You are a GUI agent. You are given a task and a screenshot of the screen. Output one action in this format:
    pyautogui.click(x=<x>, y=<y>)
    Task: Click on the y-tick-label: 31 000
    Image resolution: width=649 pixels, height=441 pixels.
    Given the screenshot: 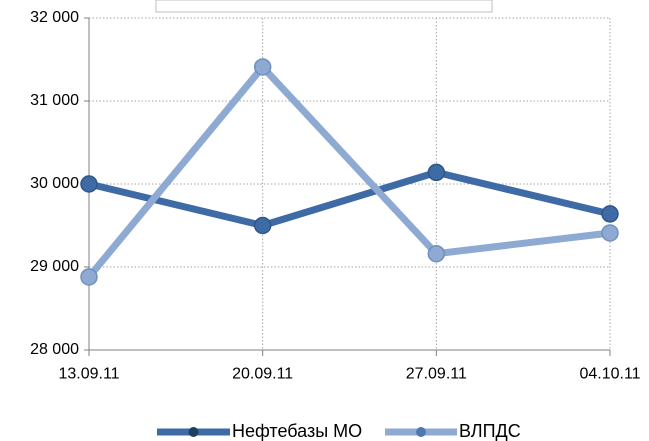 What is the action you would take?
    pyautogui.click(x=54, y=100)
    